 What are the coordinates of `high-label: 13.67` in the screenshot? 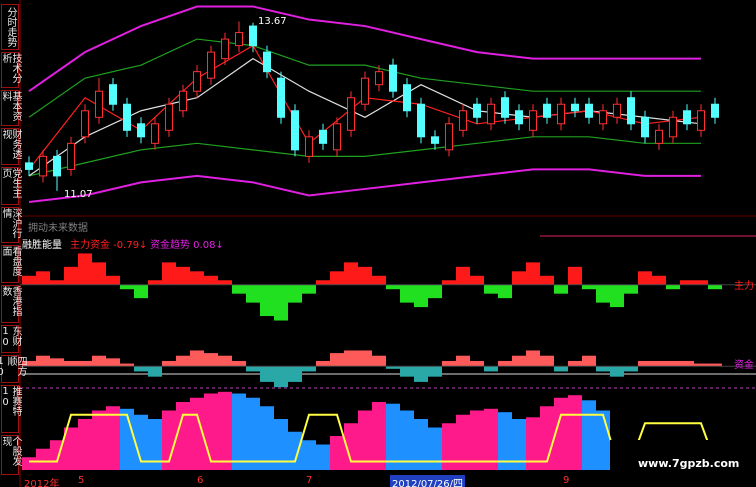 It's located at (272, 21).